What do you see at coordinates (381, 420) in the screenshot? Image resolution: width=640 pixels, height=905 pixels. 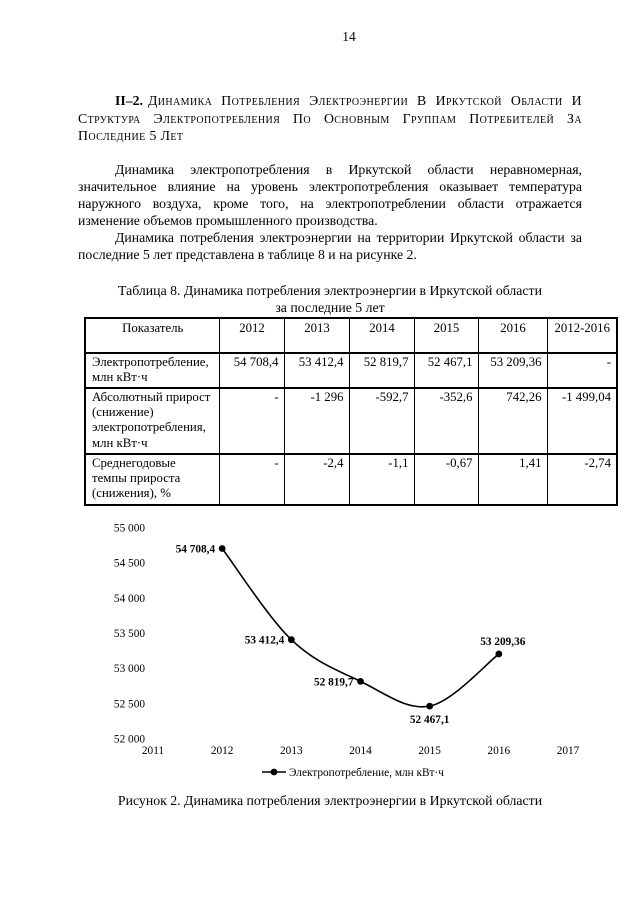 I see `table-cell: -592,7` at bounding box center [381, 420].